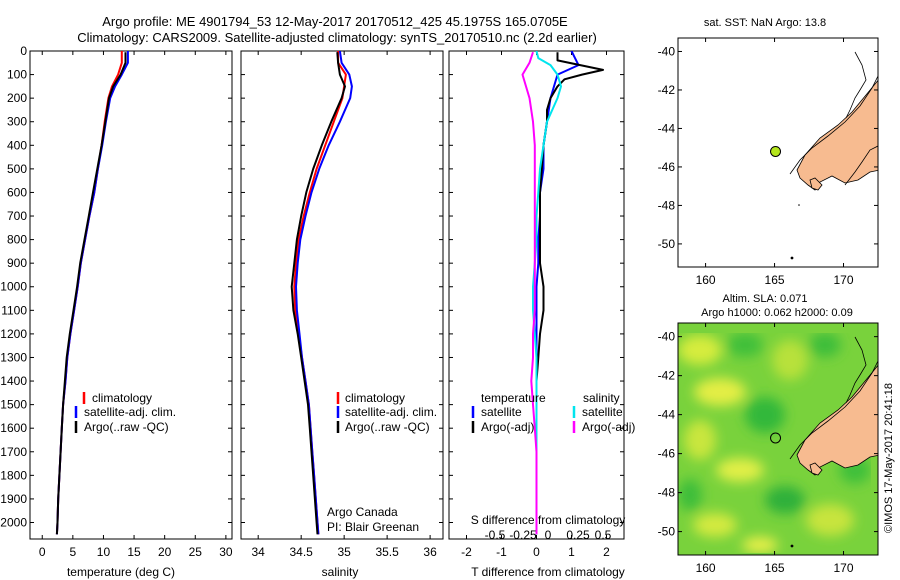  What do you see at coordinates (14, 310) in the screenshot?
I see `y-tick-label: 1100` at bounding box center [14, 310].